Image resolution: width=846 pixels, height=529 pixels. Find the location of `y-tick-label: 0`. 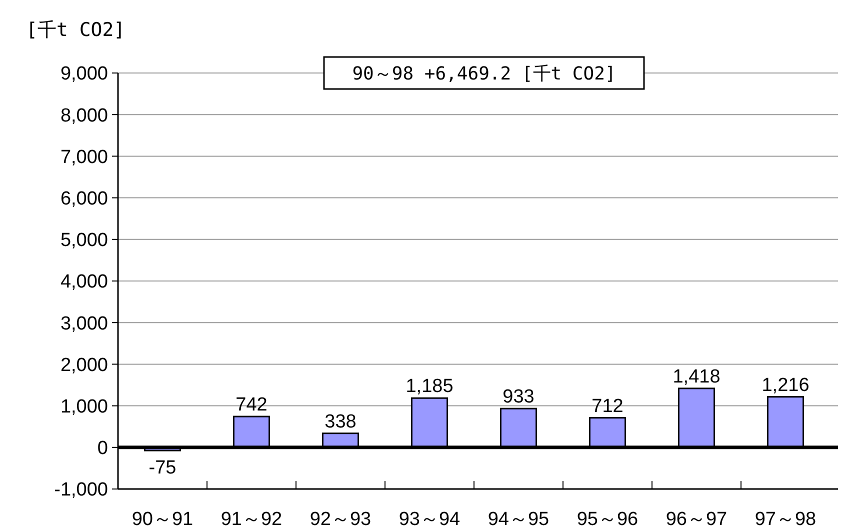

y-tick-label: 0 is located at coordinates (102, 449).